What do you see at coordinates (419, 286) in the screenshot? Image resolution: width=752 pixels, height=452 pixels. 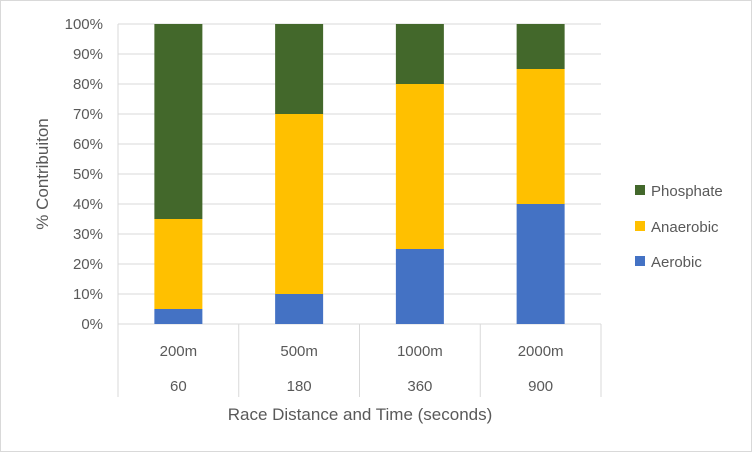 I see `bar-aerobic-1000m` at bounding box center [419, 286].